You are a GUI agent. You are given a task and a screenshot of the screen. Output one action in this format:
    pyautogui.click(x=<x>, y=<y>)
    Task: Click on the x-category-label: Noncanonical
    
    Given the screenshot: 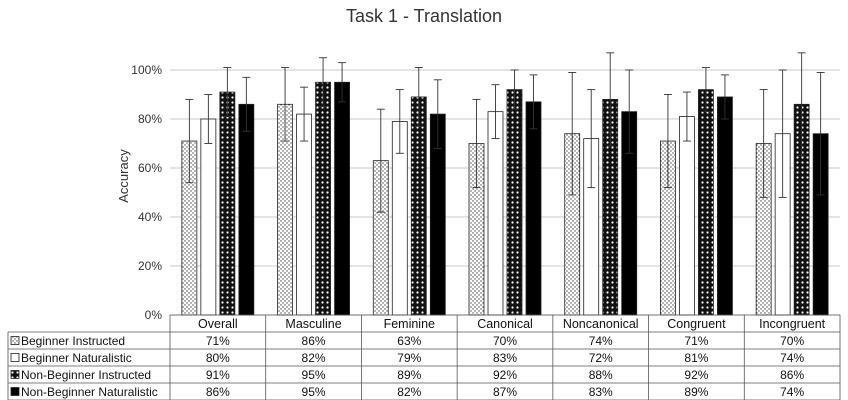 What is the action you would take?
    pyautogui.click(x=601, y=324)
    